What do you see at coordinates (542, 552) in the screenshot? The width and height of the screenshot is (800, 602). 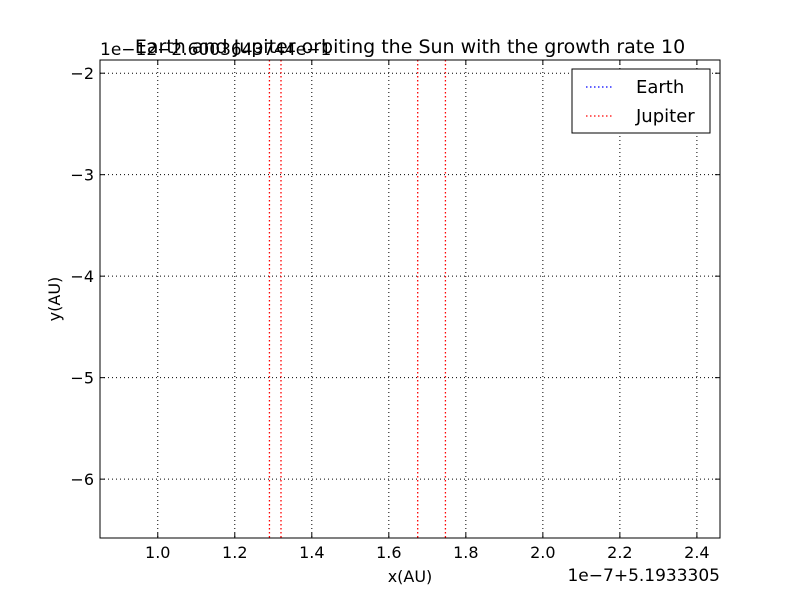 I see `x-tick-label: 2.0` at bounding box center [542, 552].